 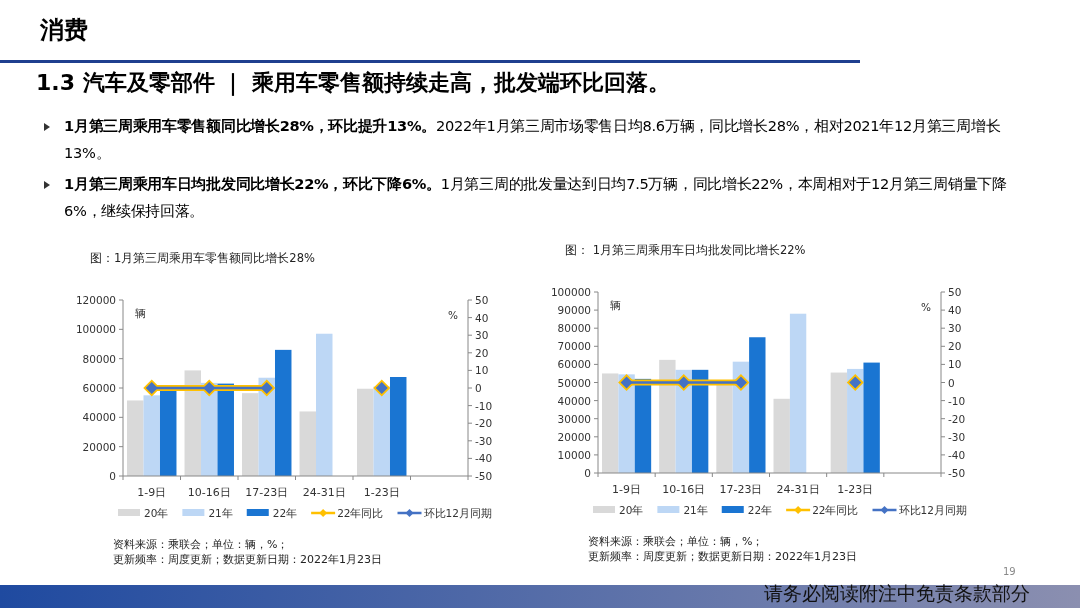 I want to click on y-tick-label: 120000, so click(x=95, y=300).